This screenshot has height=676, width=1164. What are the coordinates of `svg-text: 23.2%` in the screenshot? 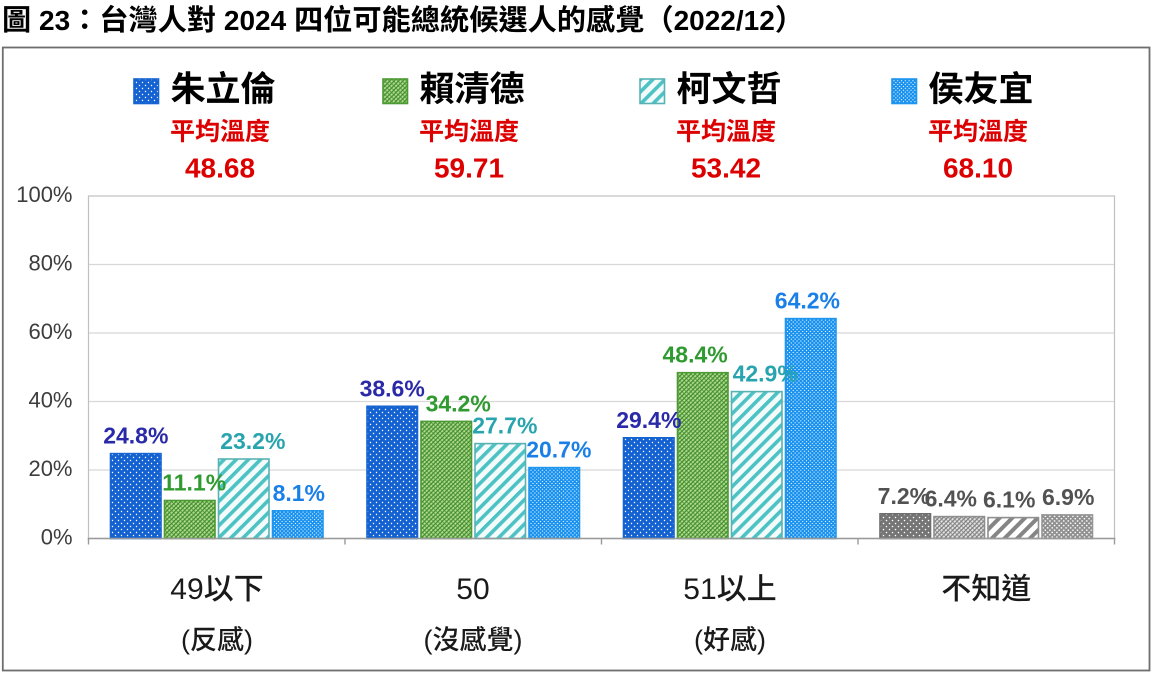 It's located at (252, 441).